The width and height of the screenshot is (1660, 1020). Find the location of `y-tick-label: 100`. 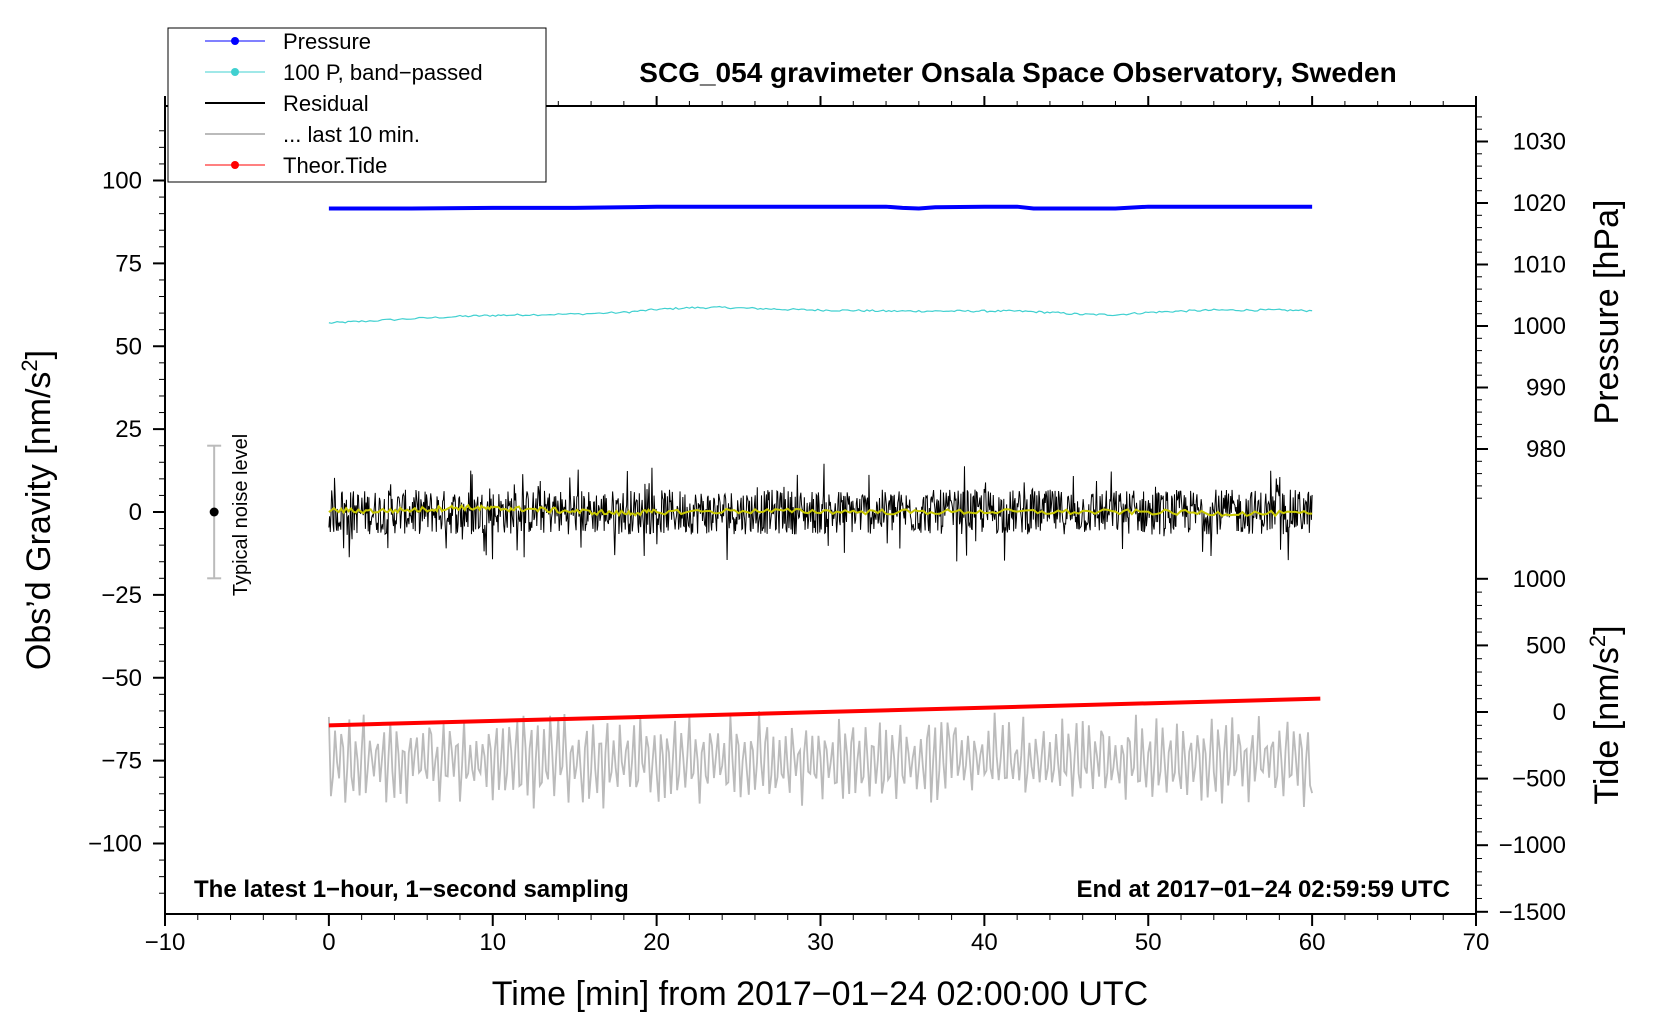

y-tick-label: 100 is located at coordinates (122, 181).